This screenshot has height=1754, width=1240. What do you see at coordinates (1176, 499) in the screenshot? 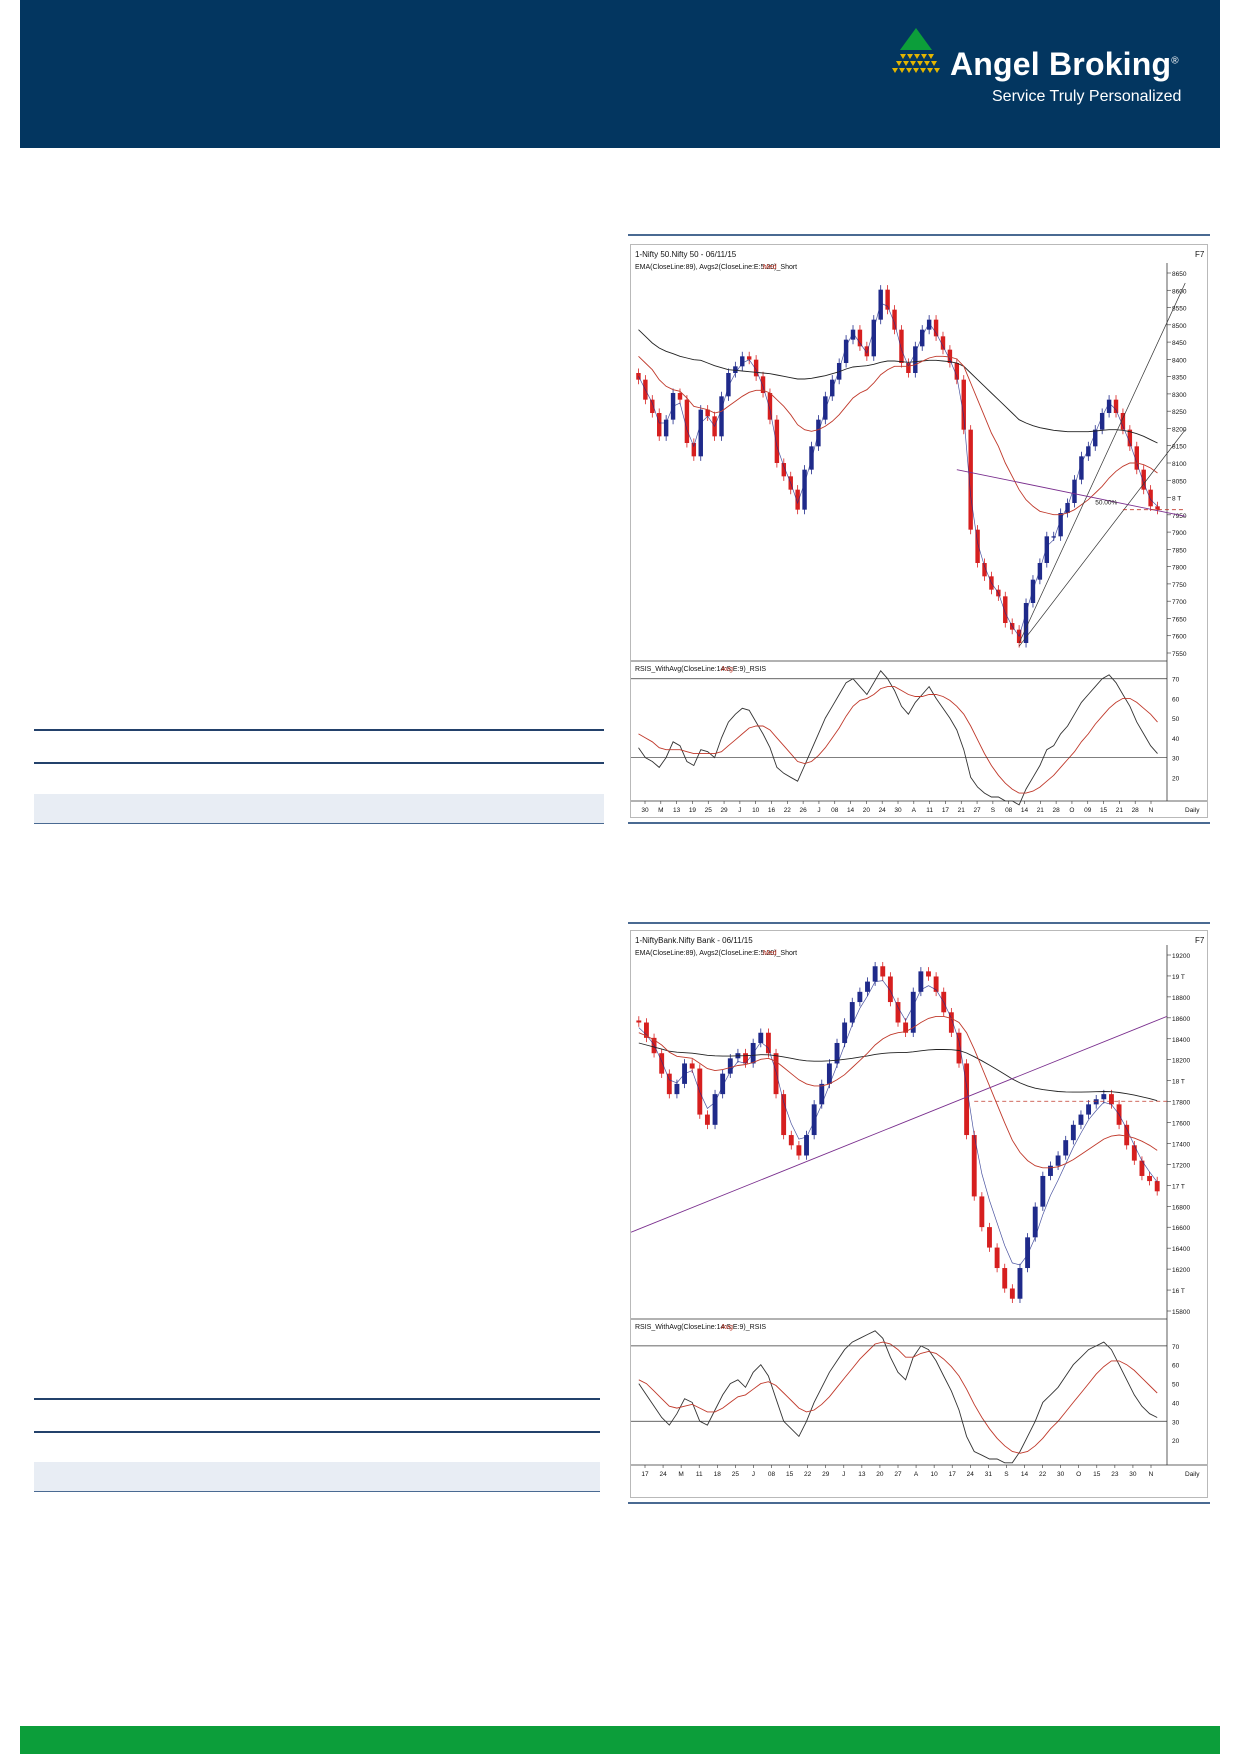
I see `y-tick-label: 8 T` at bounding box center [1176, 499].